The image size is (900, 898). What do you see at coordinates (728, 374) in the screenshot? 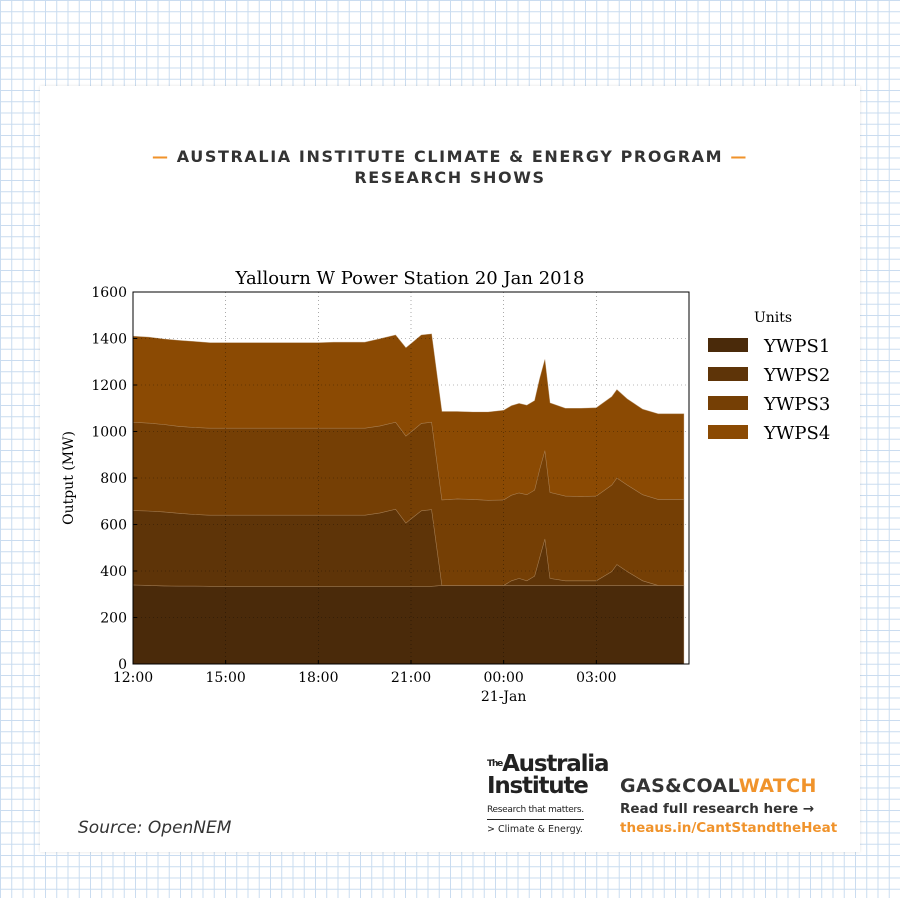
I see `legend-swatch-ywps2` at bounding box center [728, 374].